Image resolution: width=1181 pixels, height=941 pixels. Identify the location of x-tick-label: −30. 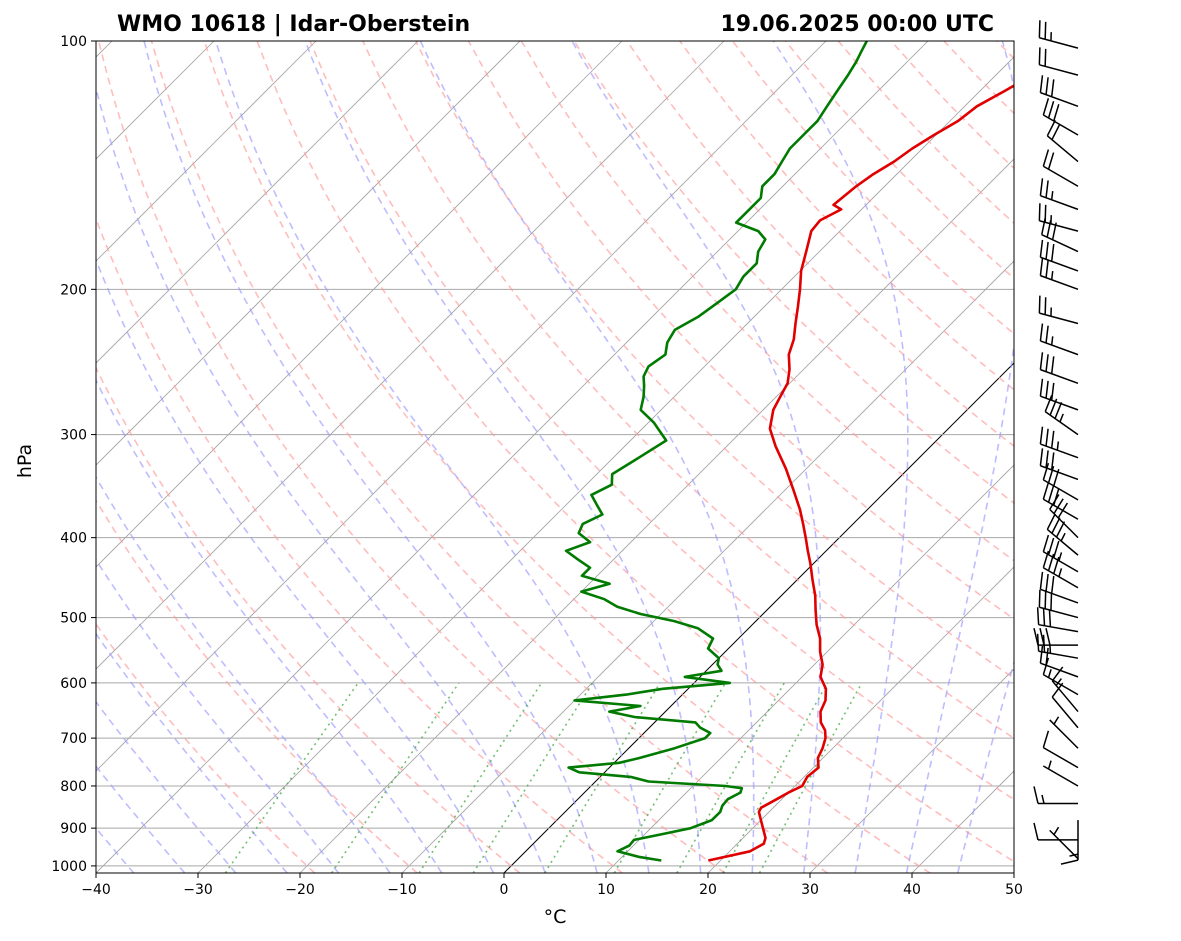
(198, 890).